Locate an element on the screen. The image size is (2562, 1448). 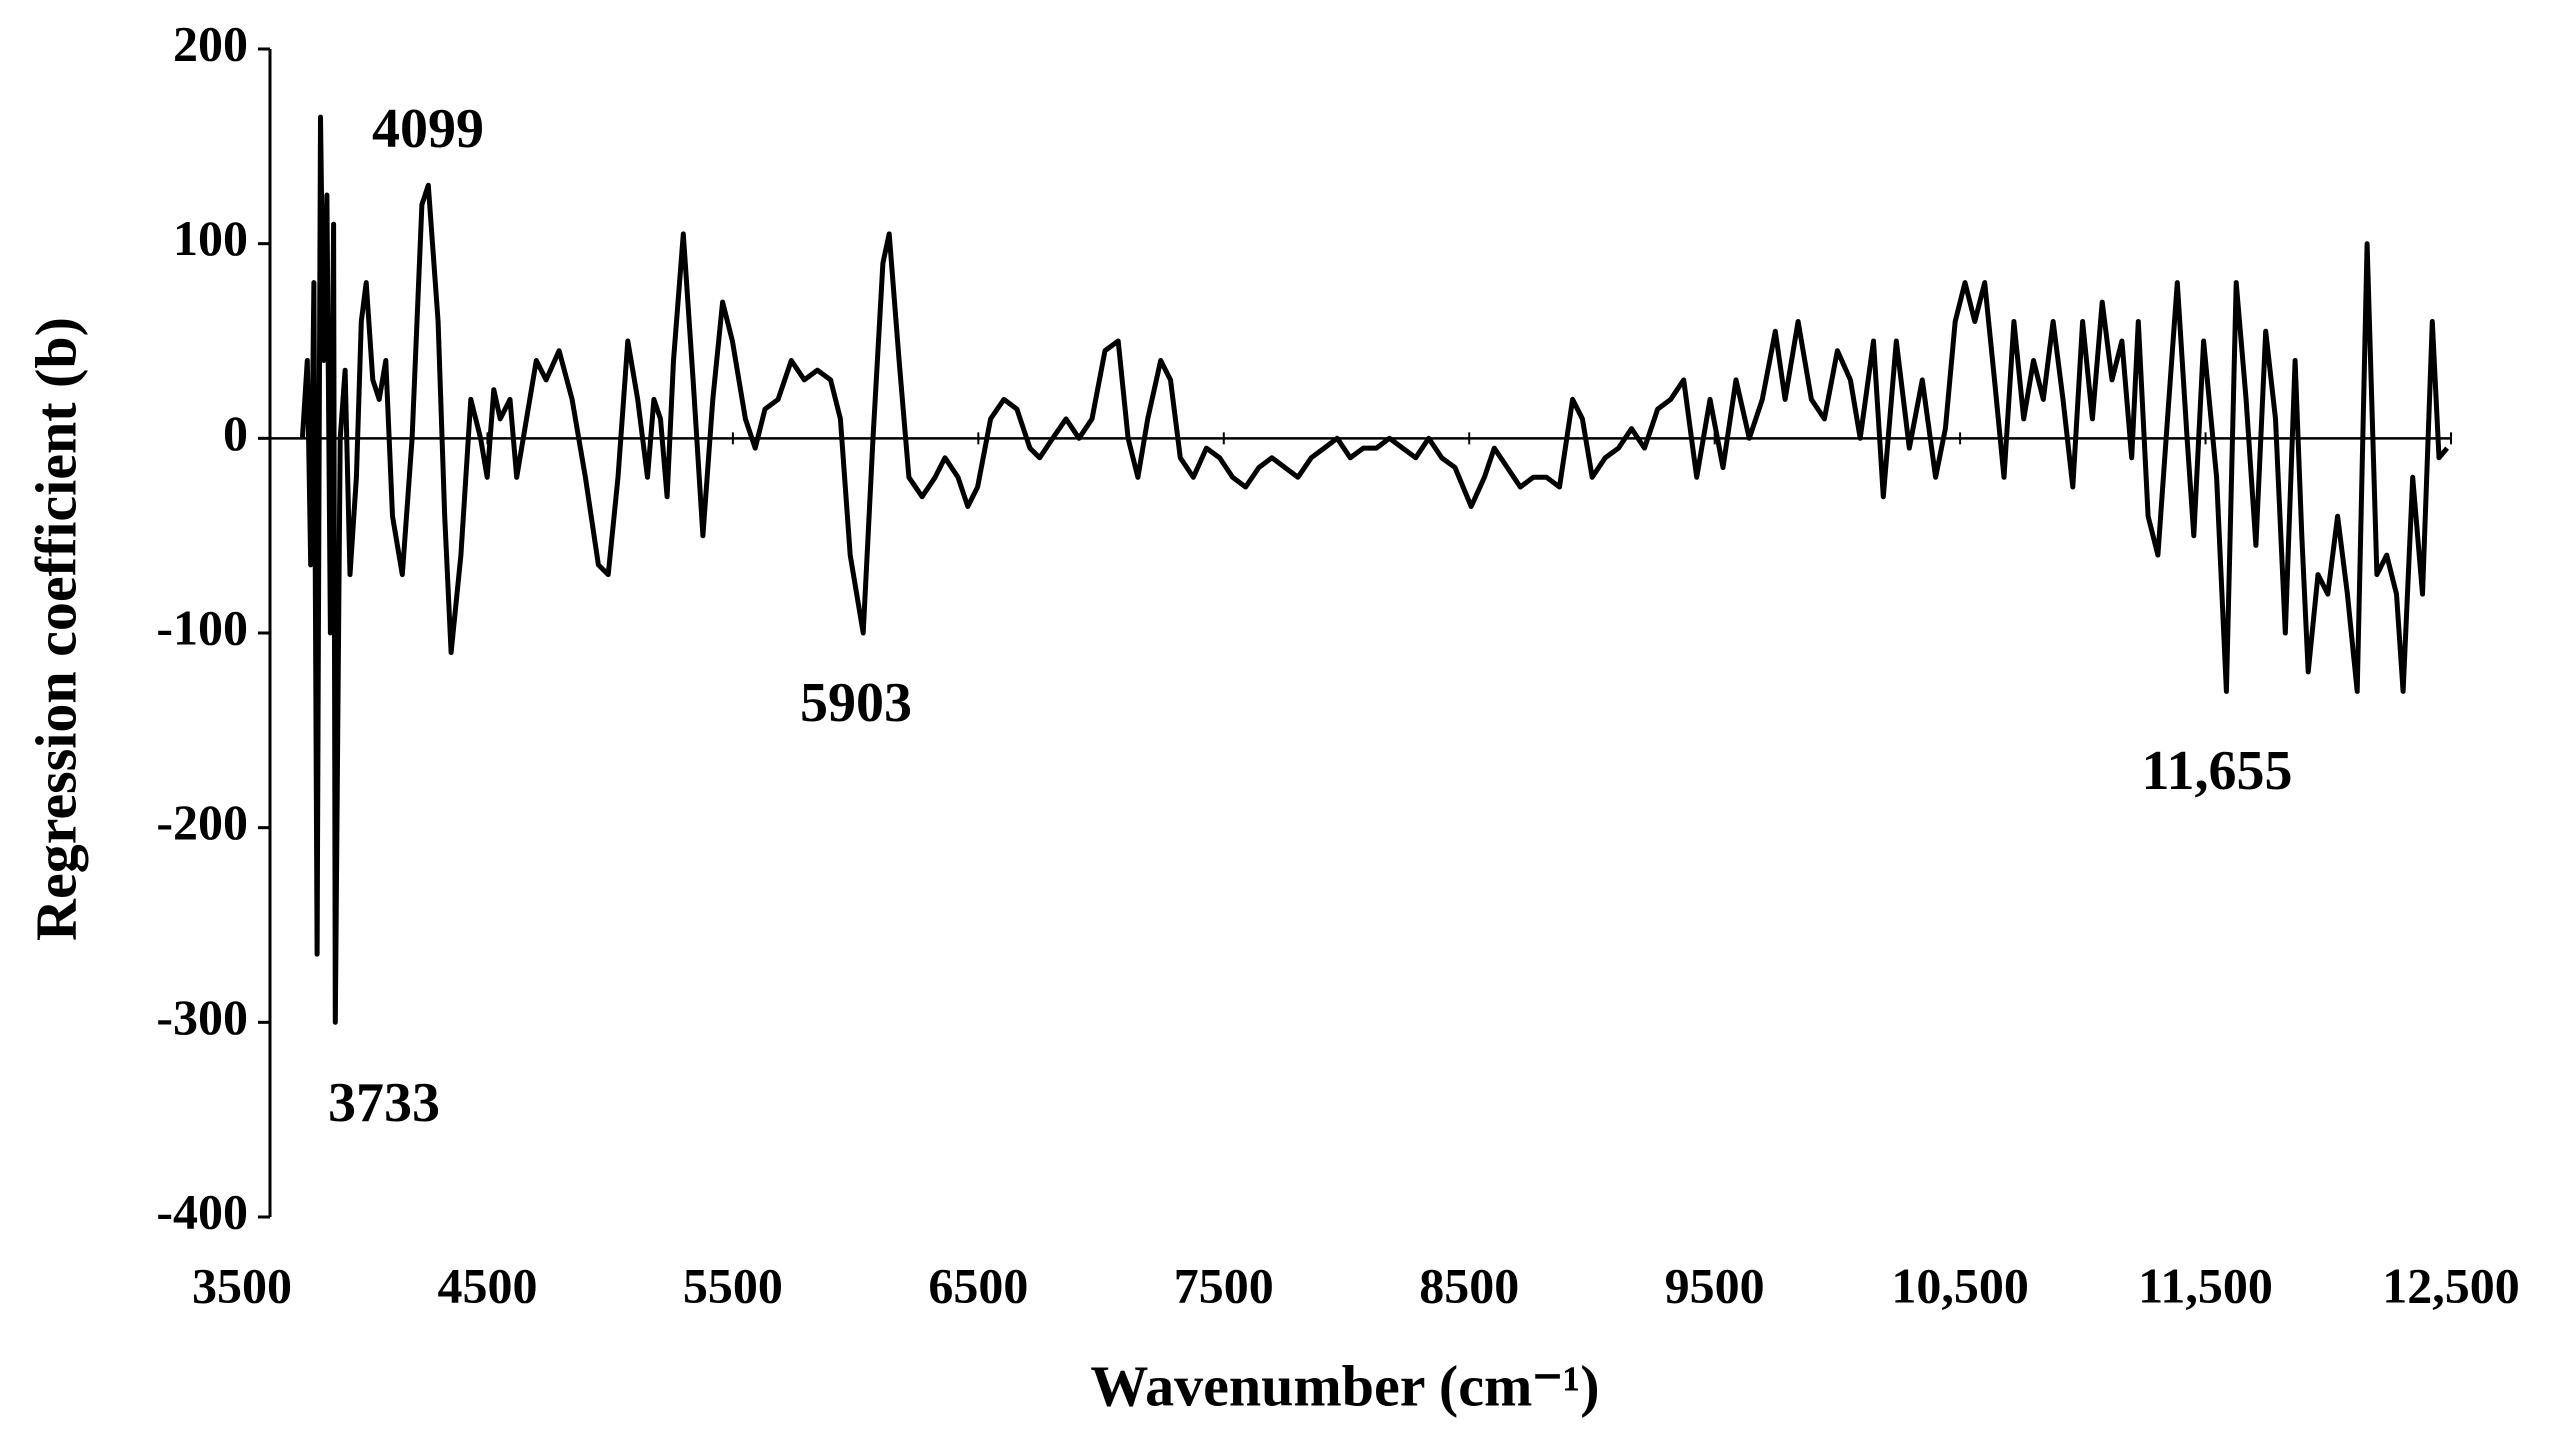
x-axis-title: Wavenumber (cm⁻¹) is located at coordinates (1344, 1385).